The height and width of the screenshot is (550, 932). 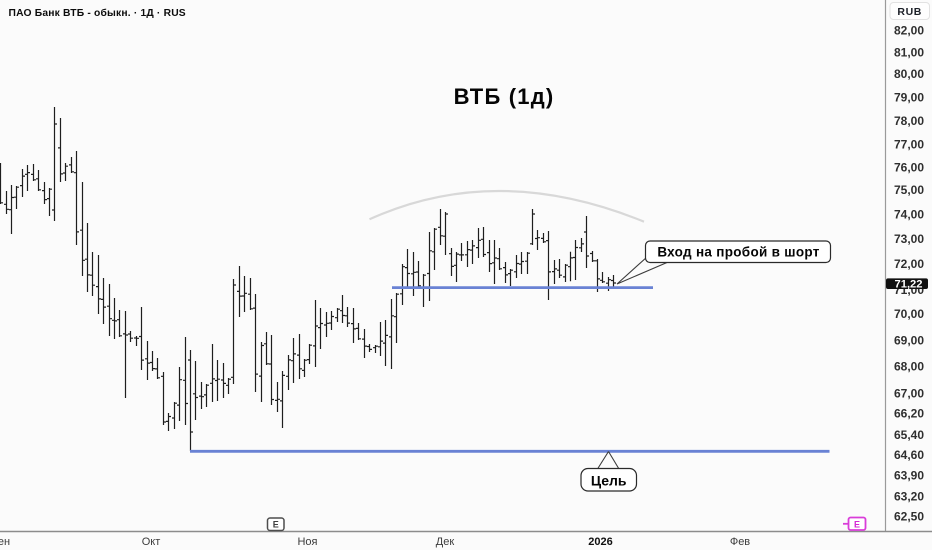 What do you see at coordinates (909, 284) in the screenshot?
I see `svg-text: 71,22` at bounding box center [909, 284].